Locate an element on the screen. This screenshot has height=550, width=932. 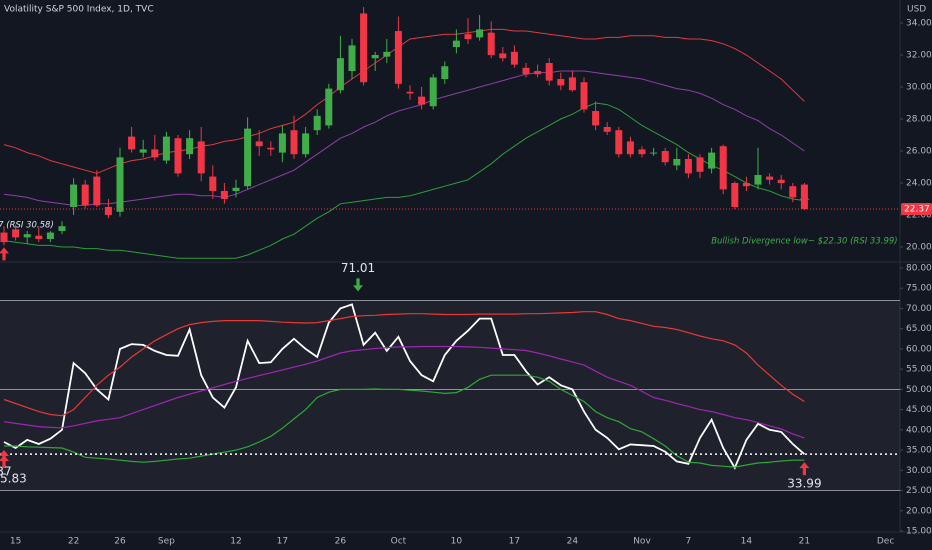
x-tick-label: Dec is located at coordinates (885, 542).